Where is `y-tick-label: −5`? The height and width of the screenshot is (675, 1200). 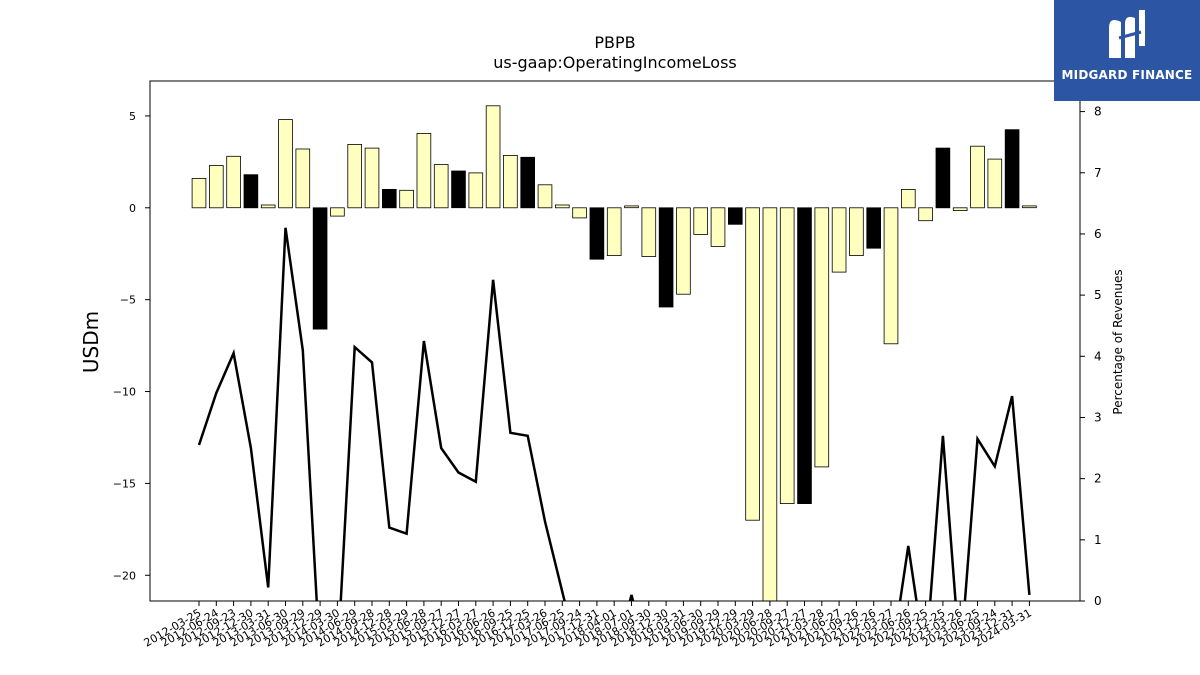 y-tick-label: −5 is located at coordinates (128, 300).